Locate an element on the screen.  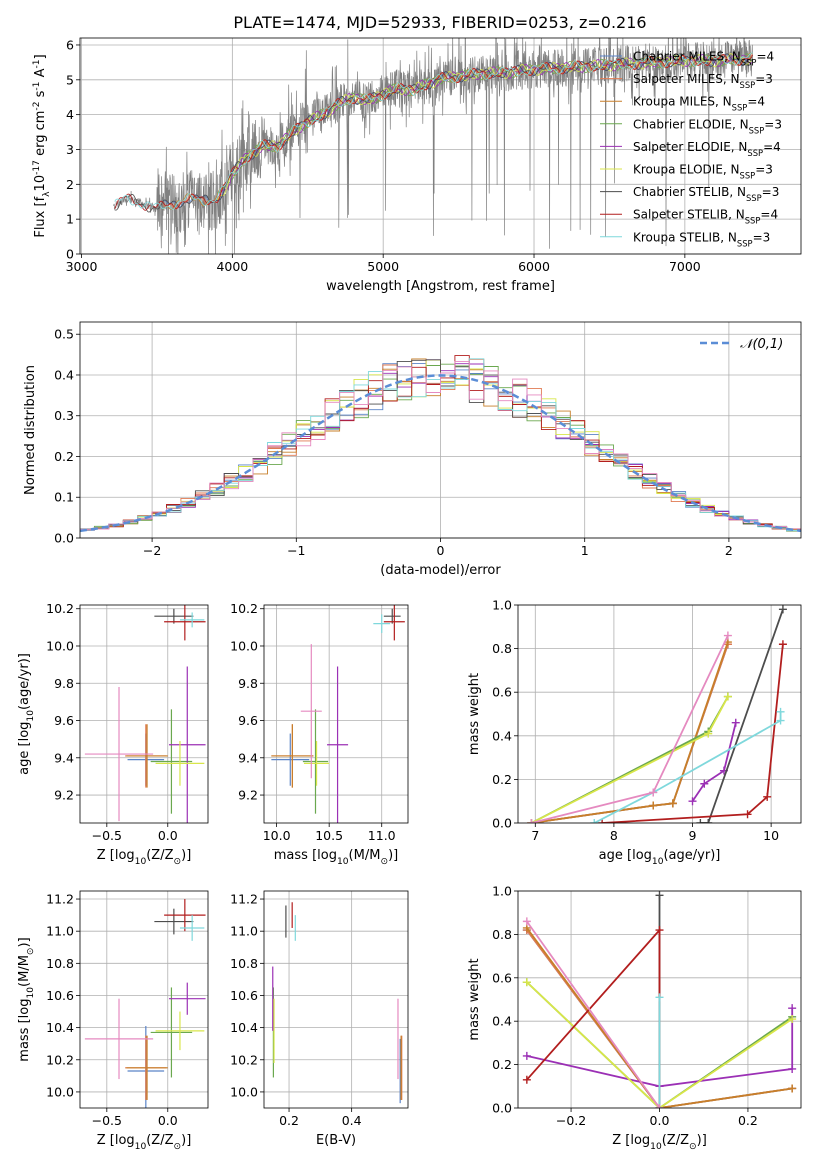
legend-label: Kroupa STELIB, NSSP=3 is located at coordinates (701, 239).